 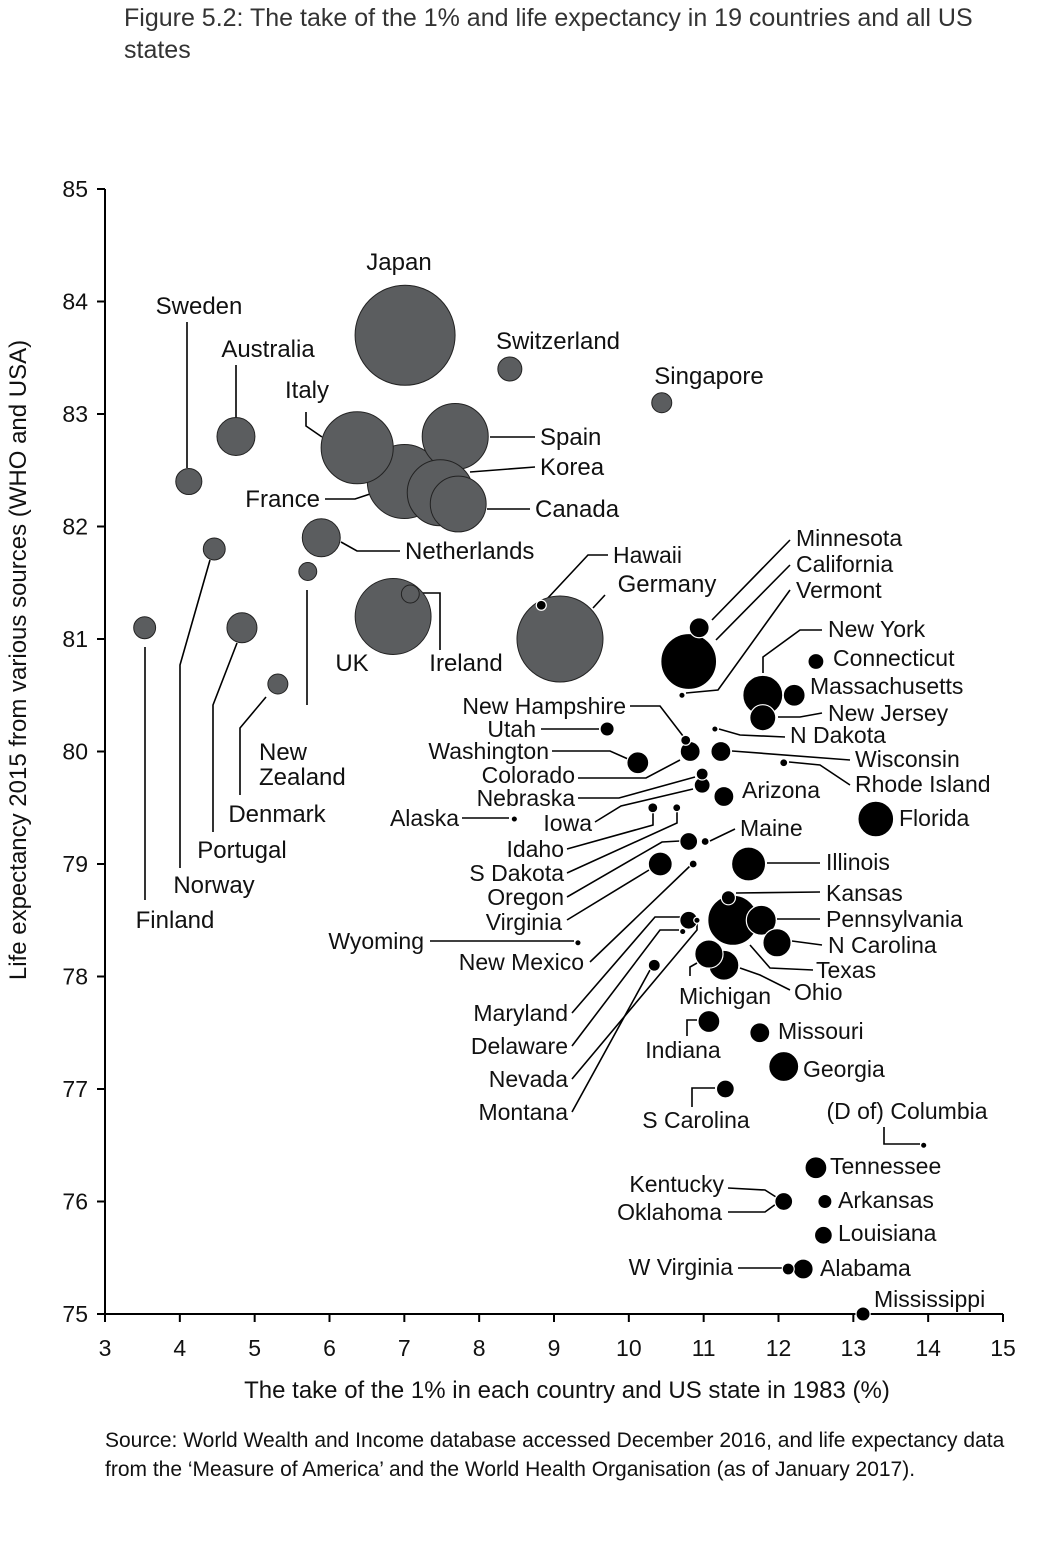 What do you see at coordinates (777, 943) in the screenshot?
I see `bubble-n-carolina` at bounding box center [777, 943].